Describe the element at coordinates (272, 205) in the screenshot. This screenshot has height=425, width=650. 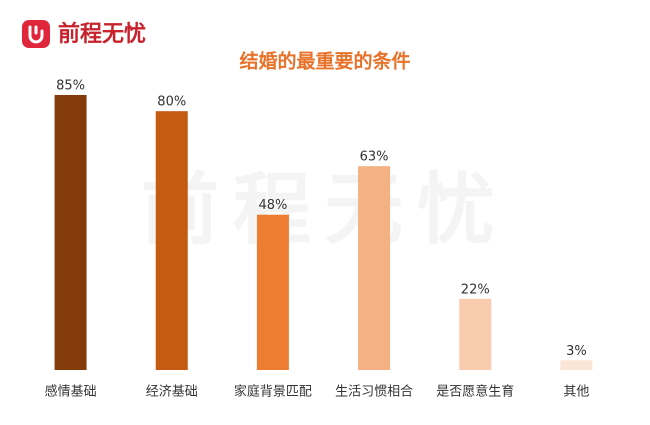
I see `value-label: 48%` at that location.